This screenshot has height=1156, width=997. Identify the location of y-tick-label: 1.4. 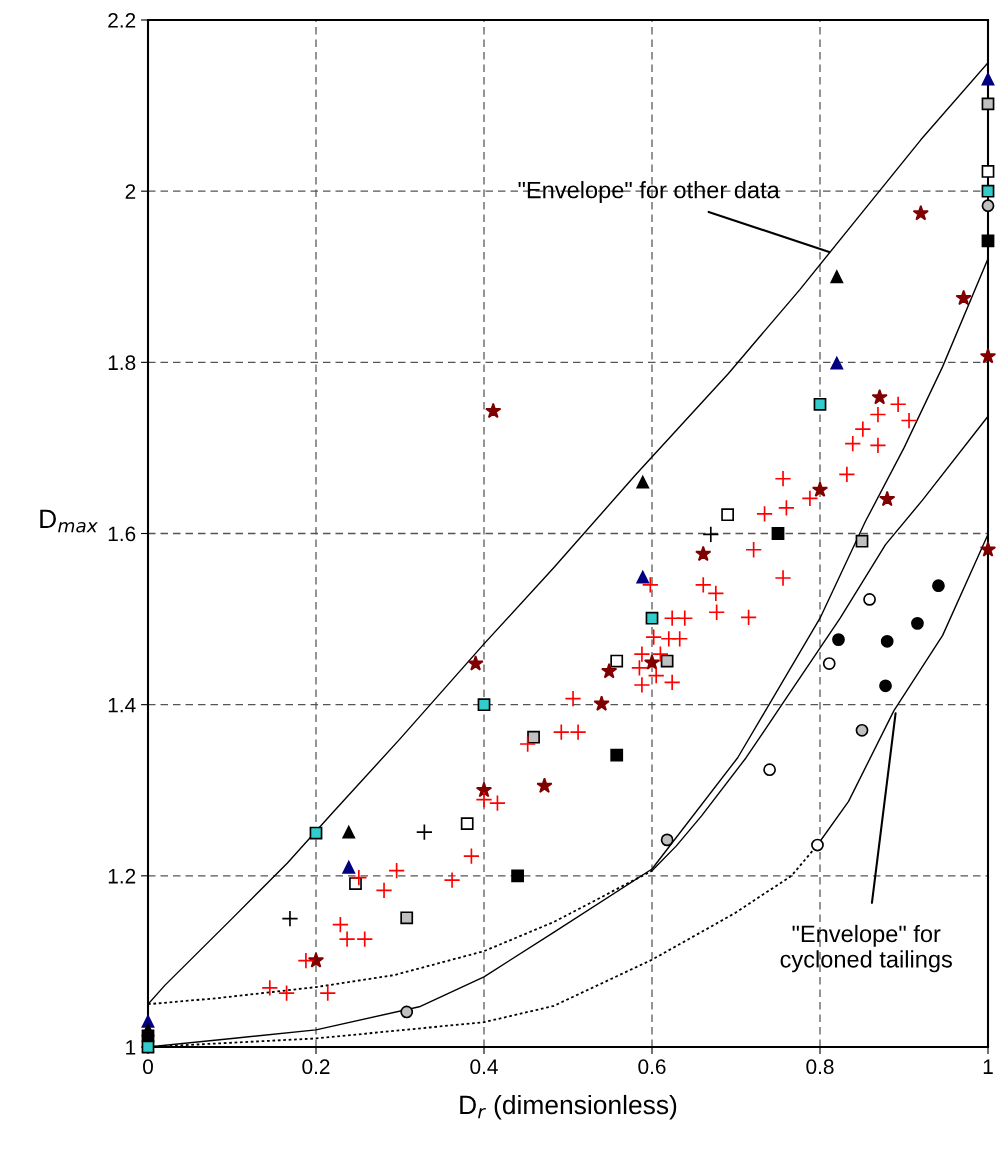
(122, 705).